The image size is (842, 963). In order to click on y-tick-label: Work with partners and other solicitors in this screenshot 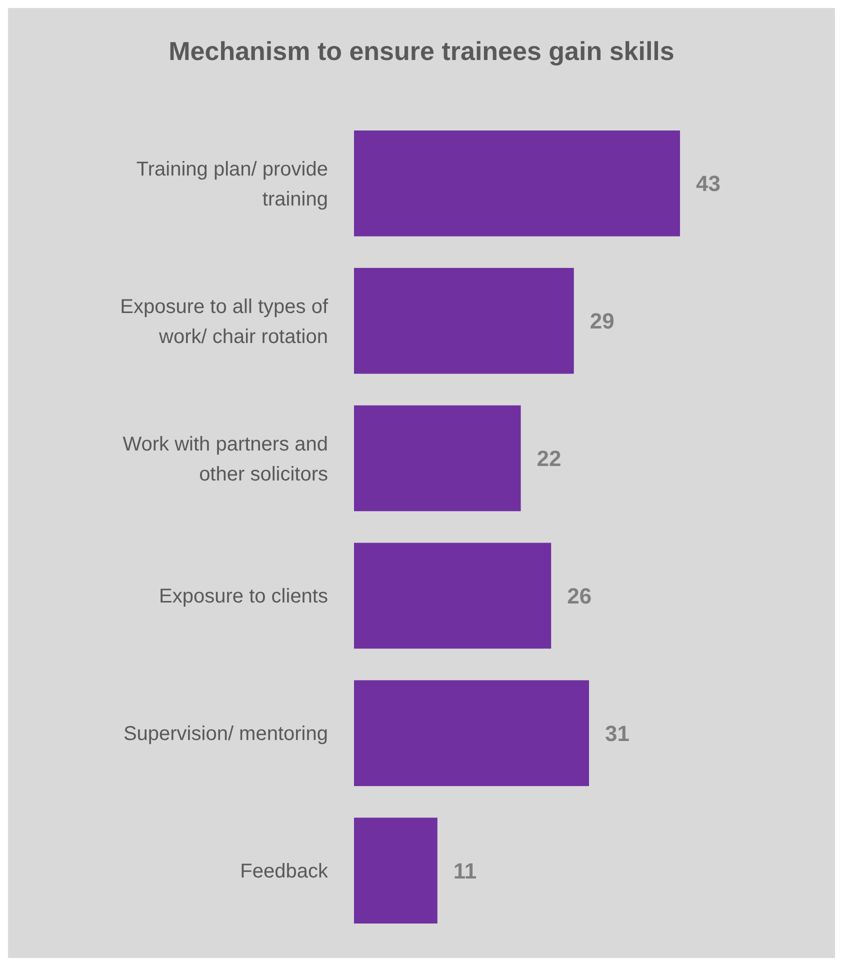, I will do `click(225, 459)`.